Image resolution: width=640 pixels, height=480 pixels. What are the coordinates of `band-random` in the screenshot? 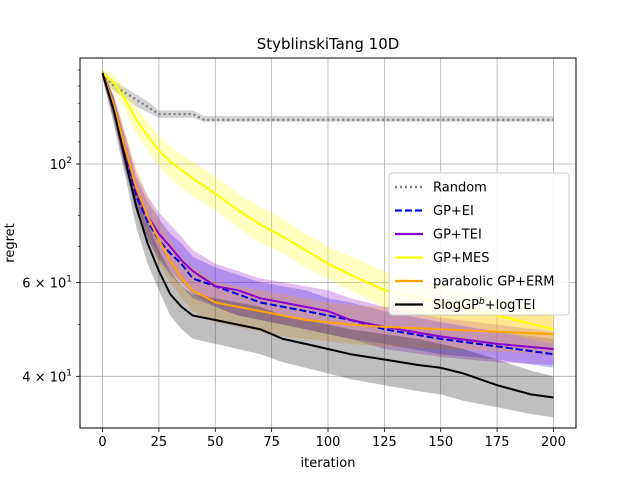 It's located at (328, 96).